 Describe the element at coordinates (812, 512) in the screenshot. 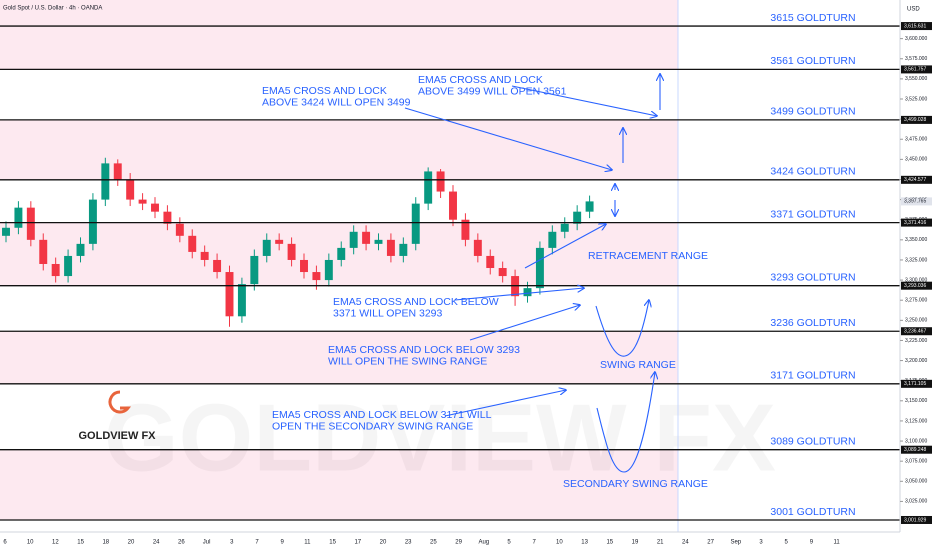

I see `level-name: 3001 GOLDTURN` at that location.